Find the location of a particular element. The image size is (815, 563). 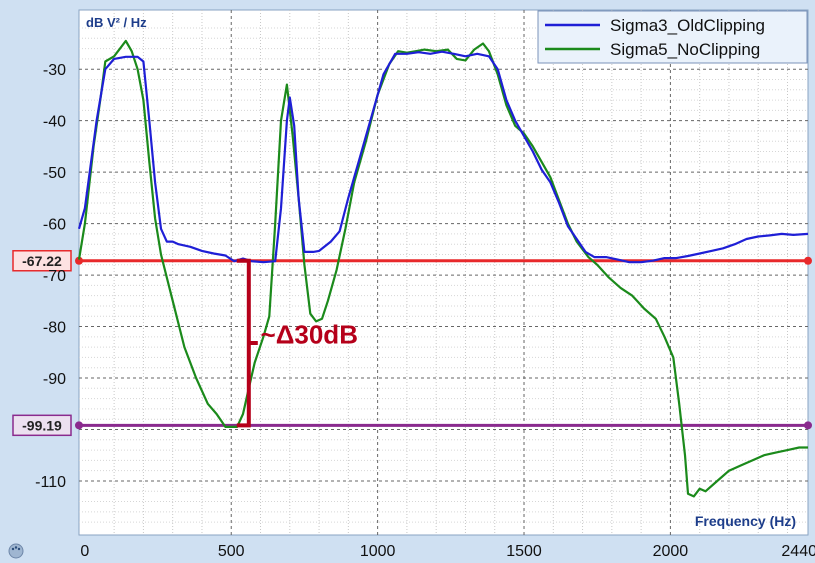

legend: Sigma3_OldClipping Sigma5_NoClipping is located at coordinates (672, 37).